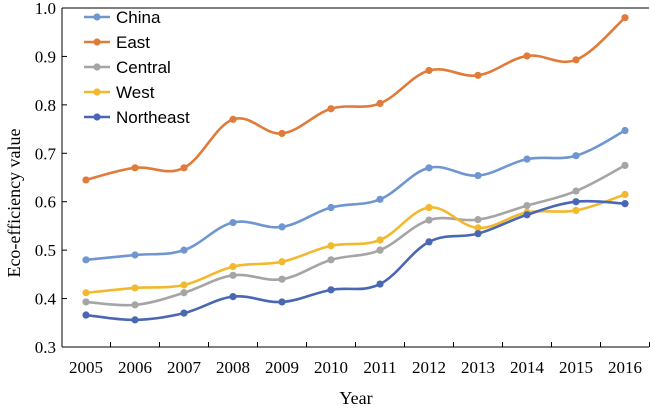 This screenshot has width=650, height=408. I want to click on legend-label: East, so click(133, 42).